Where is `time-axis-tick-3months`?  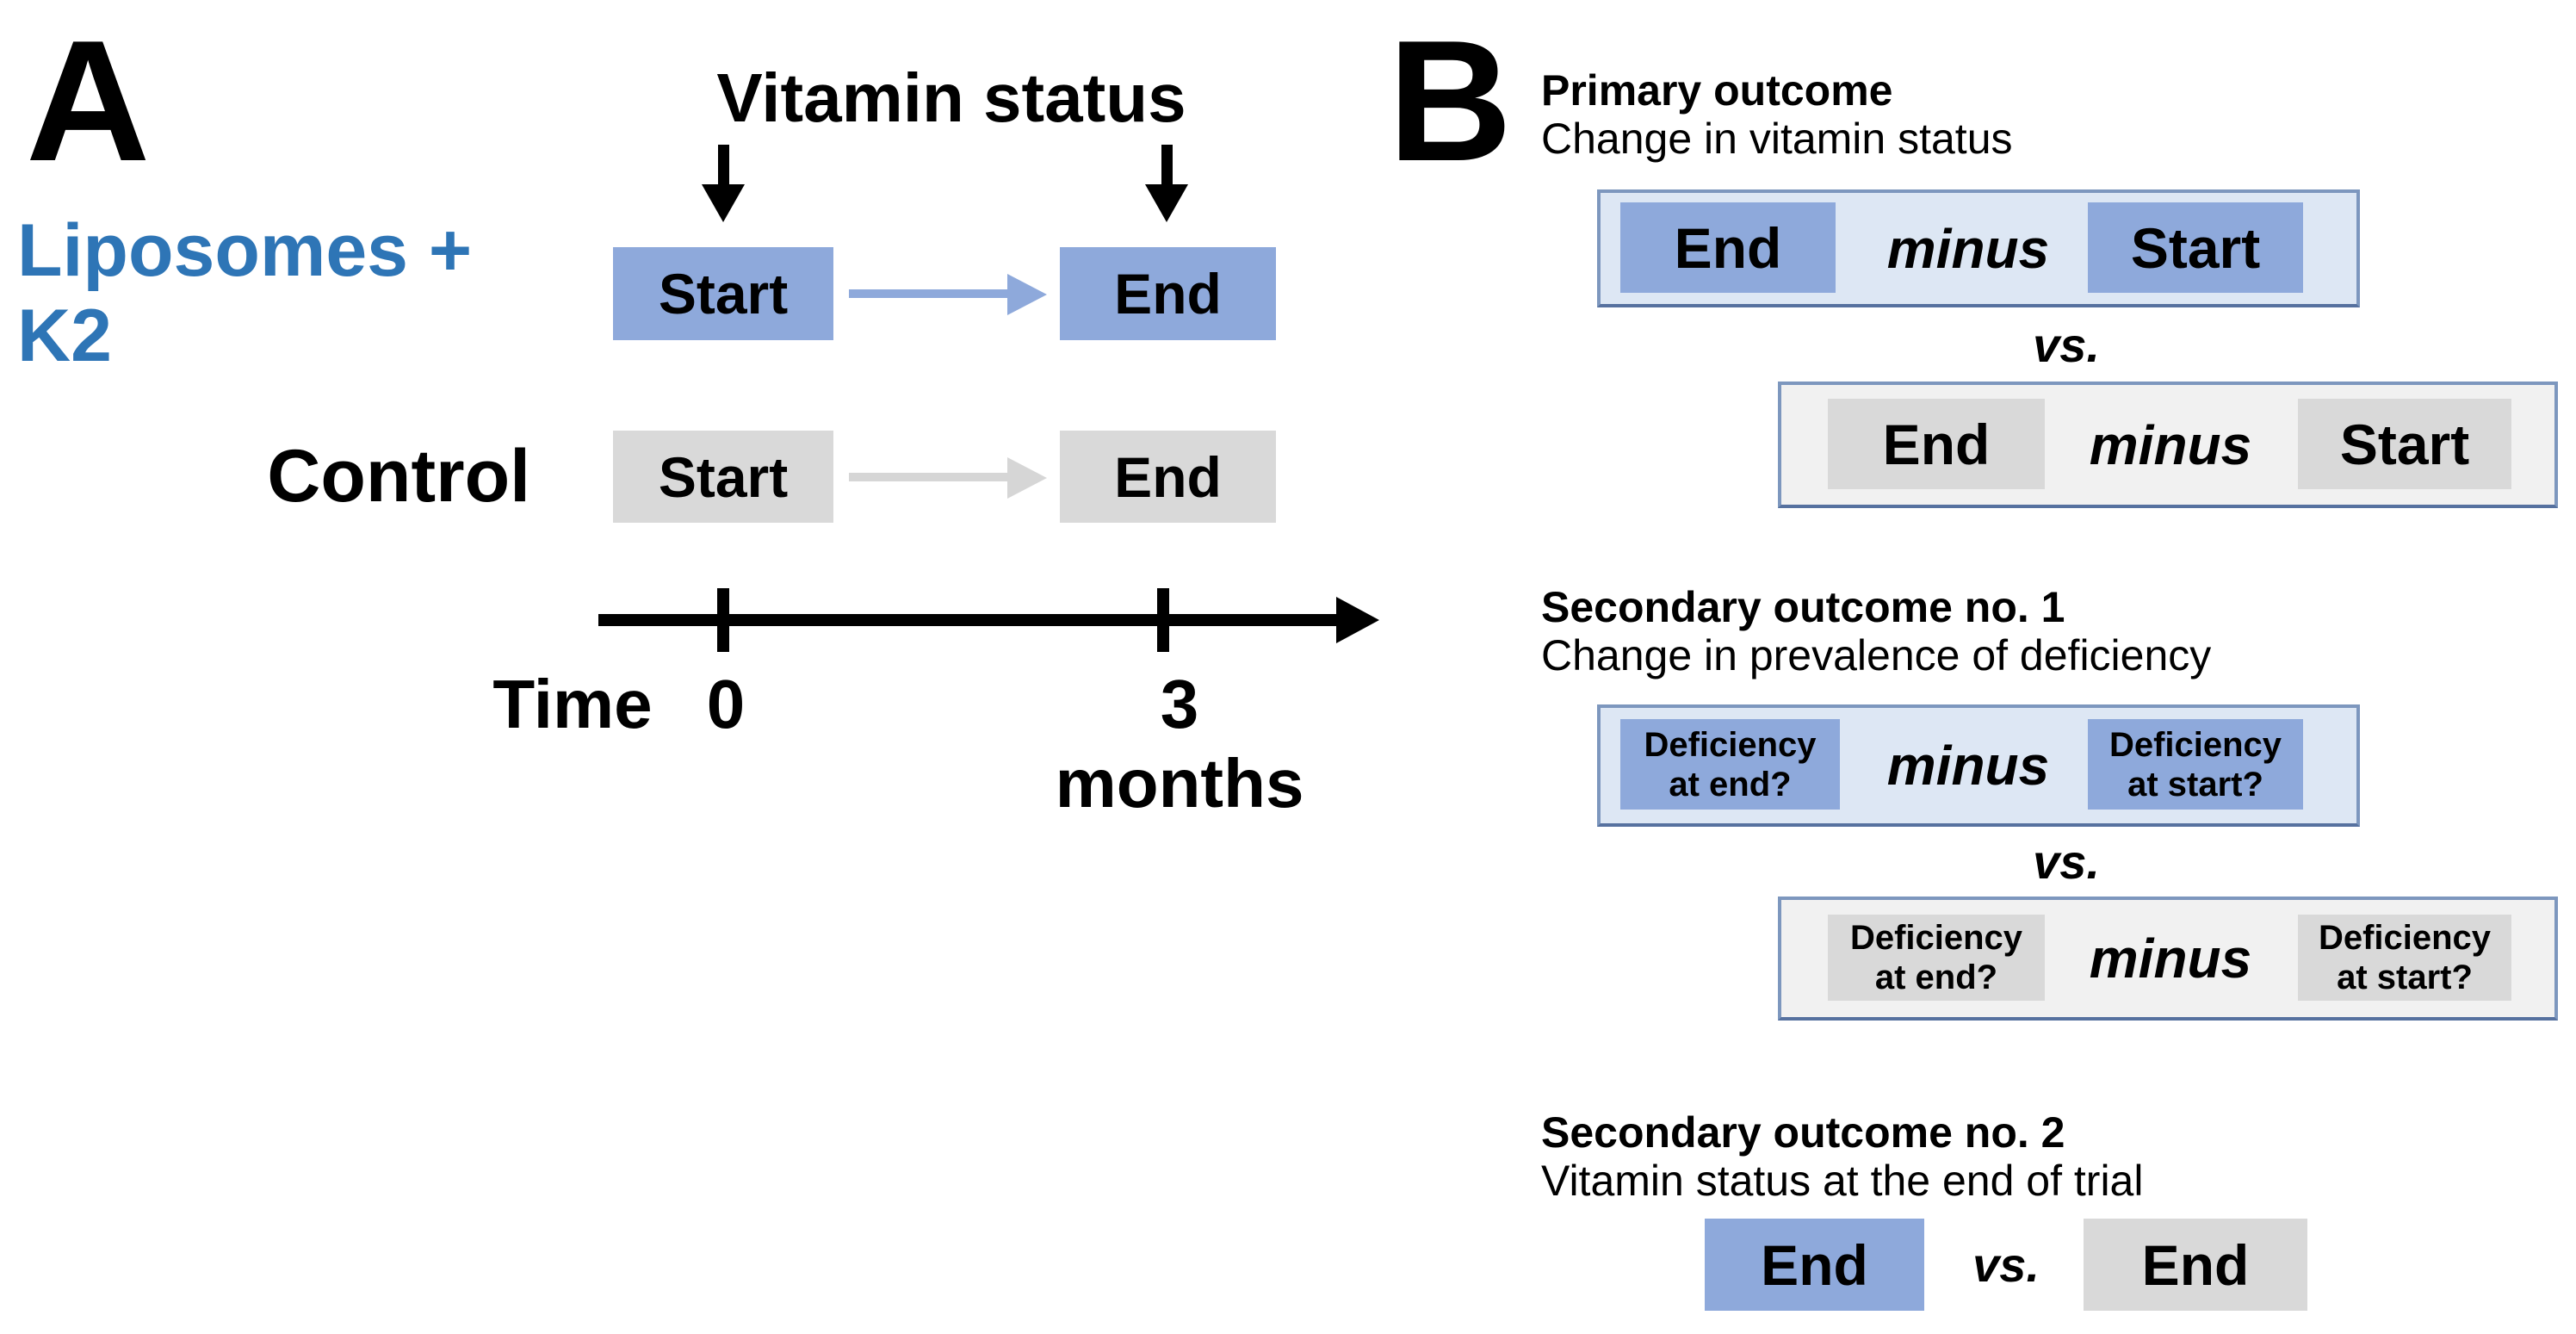
time-axis-tick-3months is located at coordinates (1163, 620).